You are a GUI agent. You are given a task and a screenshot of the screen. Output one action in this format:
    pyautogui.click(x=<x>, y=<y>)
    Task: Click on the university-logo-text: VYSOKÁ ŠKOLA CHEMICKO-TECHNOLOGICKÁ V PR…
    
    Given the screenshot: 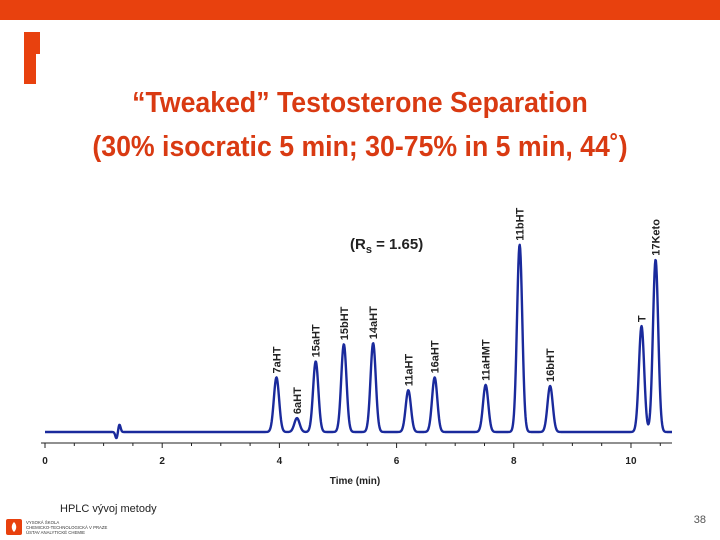 What is the action you would take?
    pyautogui.click(x=66, y=527)
    